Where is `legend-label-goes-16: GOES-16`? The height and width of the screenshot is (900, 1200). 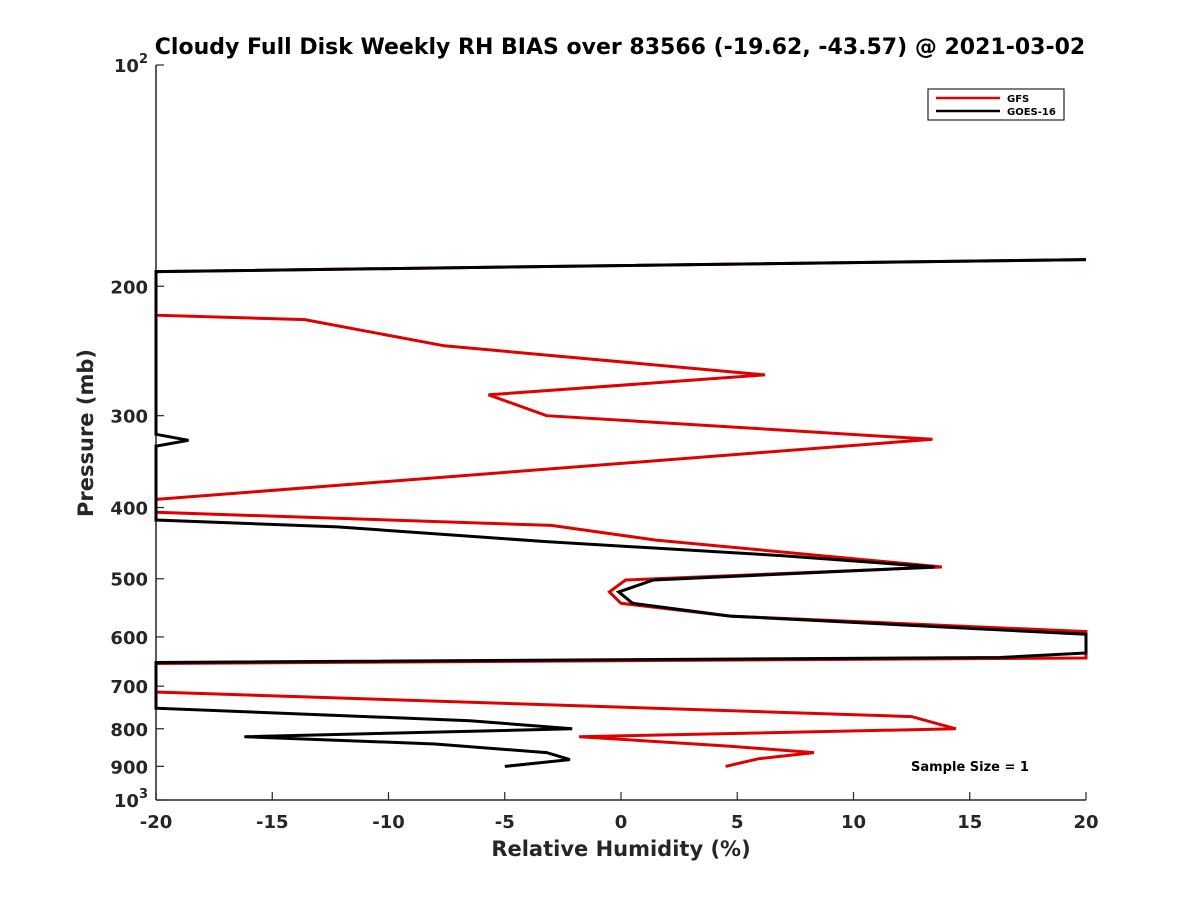
legend-label-goes-16: GOES-16 is located at coordinates (1031, 112).